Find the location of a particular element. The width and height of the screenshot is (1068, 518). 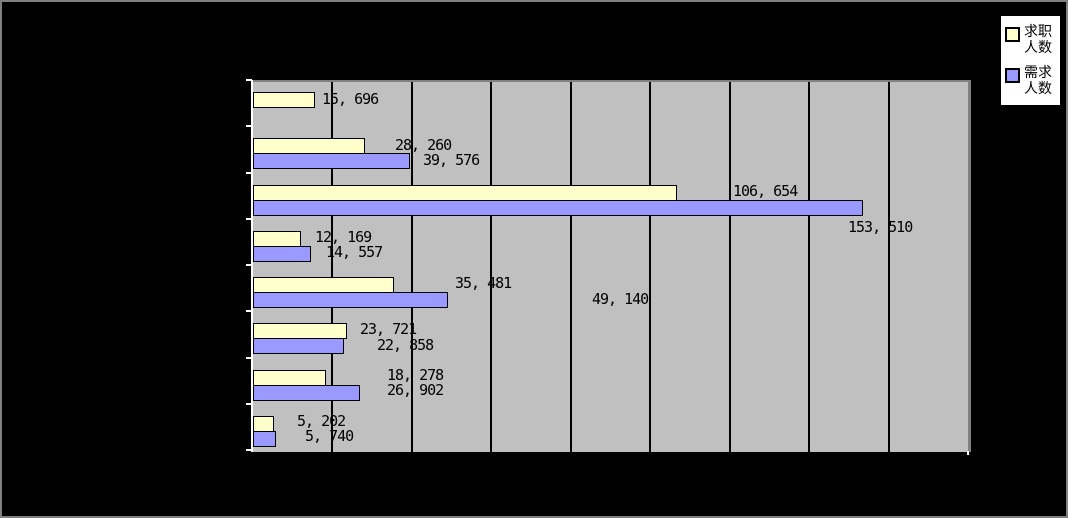

category-axis-line is located at coordinates (252, 266).